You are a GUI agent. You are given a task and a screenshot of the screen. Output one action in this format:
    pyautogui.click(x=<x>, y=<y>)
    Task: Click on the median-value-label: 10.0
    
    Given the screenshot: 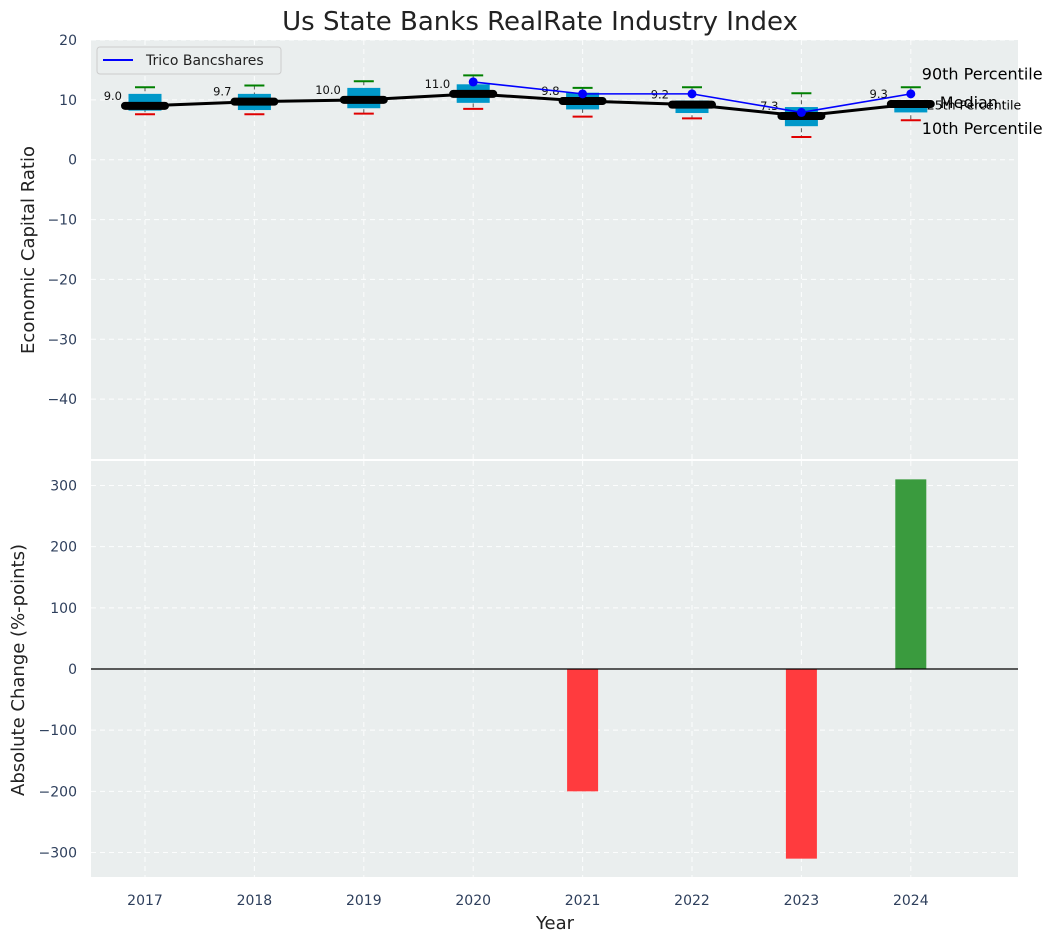 What is the action you would take?
    pyautogui.click(x=328, y=90)
    